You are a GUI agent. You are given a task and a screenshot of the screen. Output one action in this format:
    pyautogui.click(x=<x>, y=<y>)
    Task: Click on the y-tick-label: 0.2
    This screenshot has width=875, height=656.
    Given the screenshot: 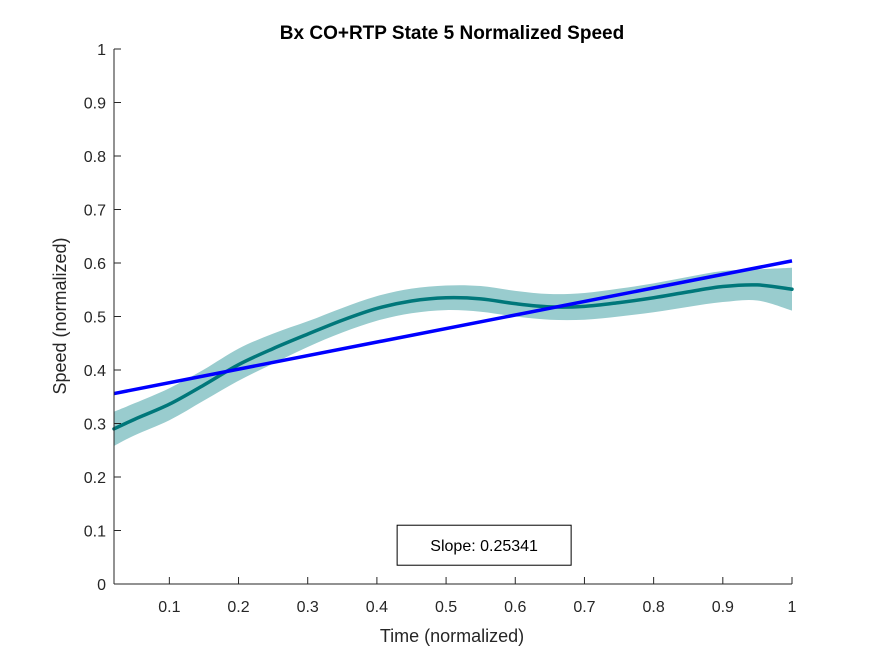 What is the action you would take?
    pyautogui.click(x=95, y=478)
    